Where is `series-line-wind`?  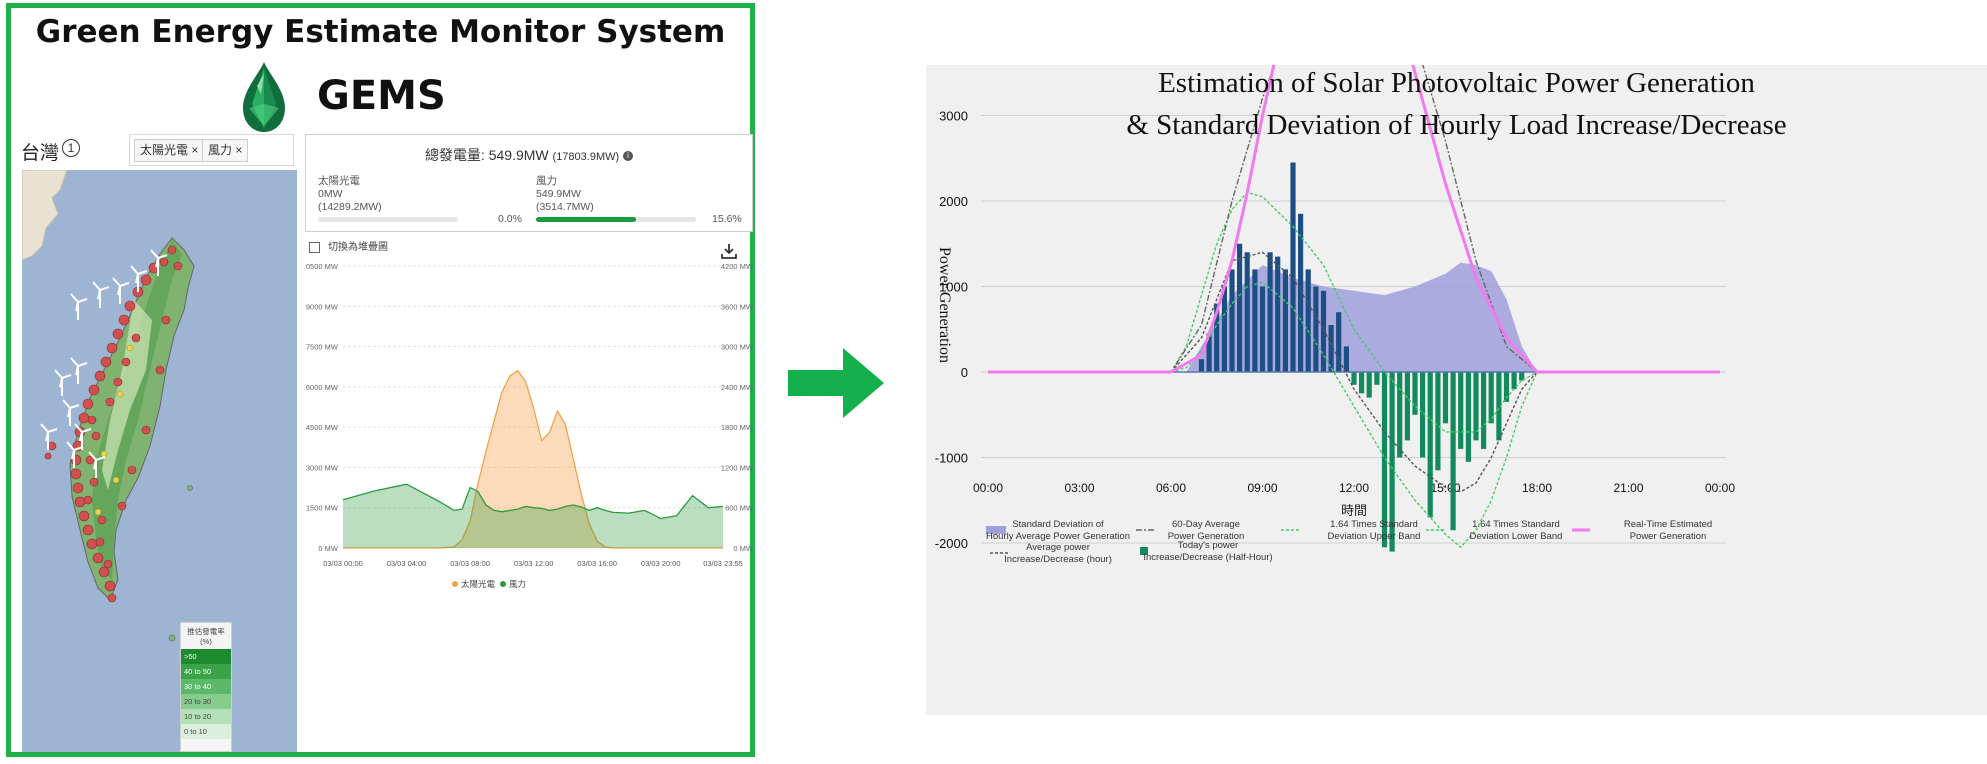
series-line-wind is located at coordinates (533, 501).